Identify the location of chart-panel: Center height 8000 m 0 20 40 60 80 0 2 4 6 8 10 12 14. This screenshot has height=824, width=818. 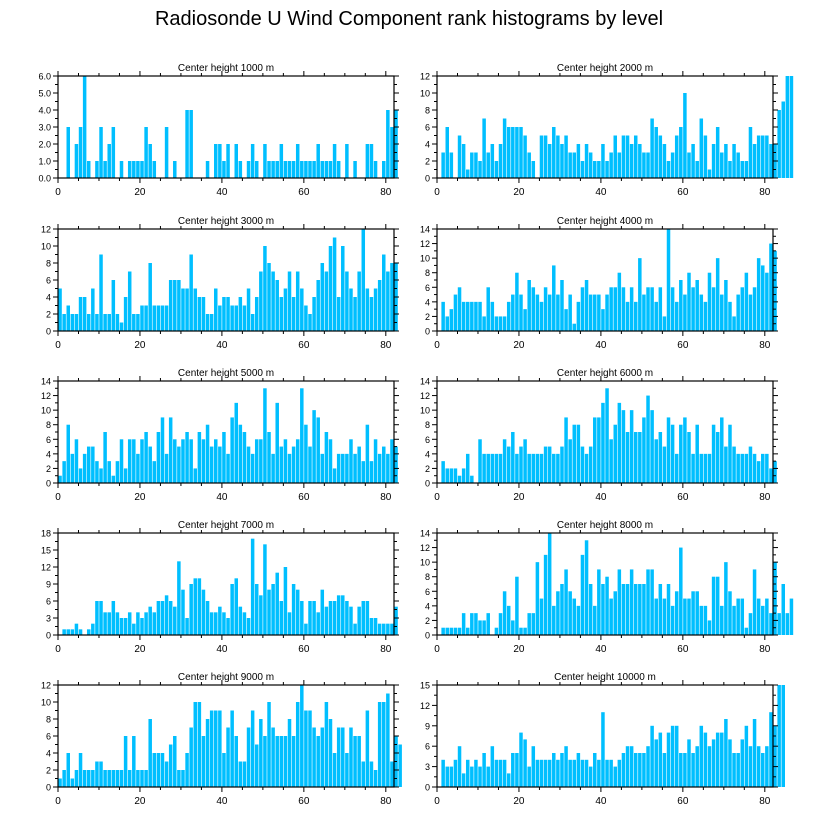
(607, 587).